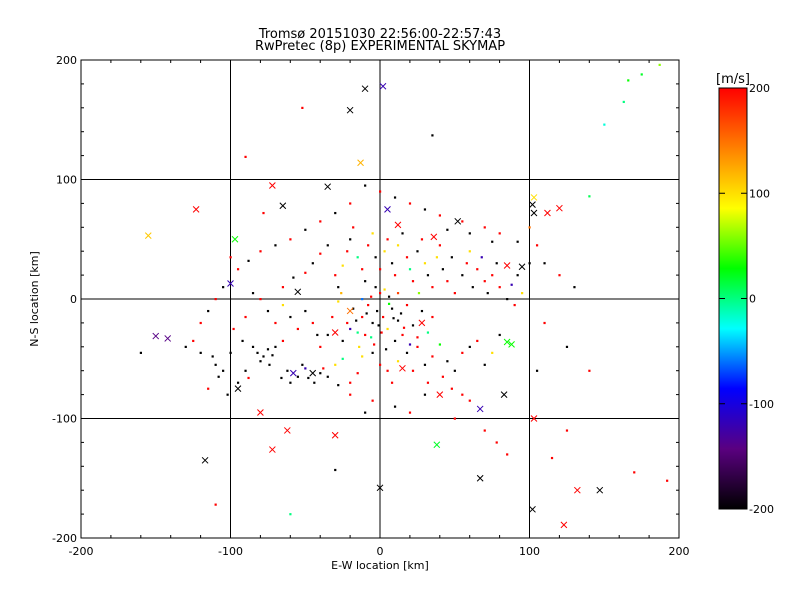 Image resolution: width=800 pixels, height=600 pixels. I want to click on colorbar-tick-label: -100, so click(761, 404).